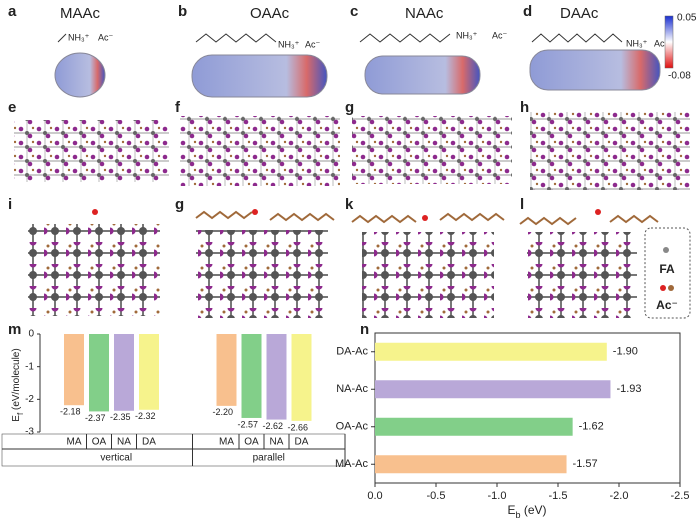 This screenshot has width=700, height=522. I want to click on panel-label: d, so click(527, 11).